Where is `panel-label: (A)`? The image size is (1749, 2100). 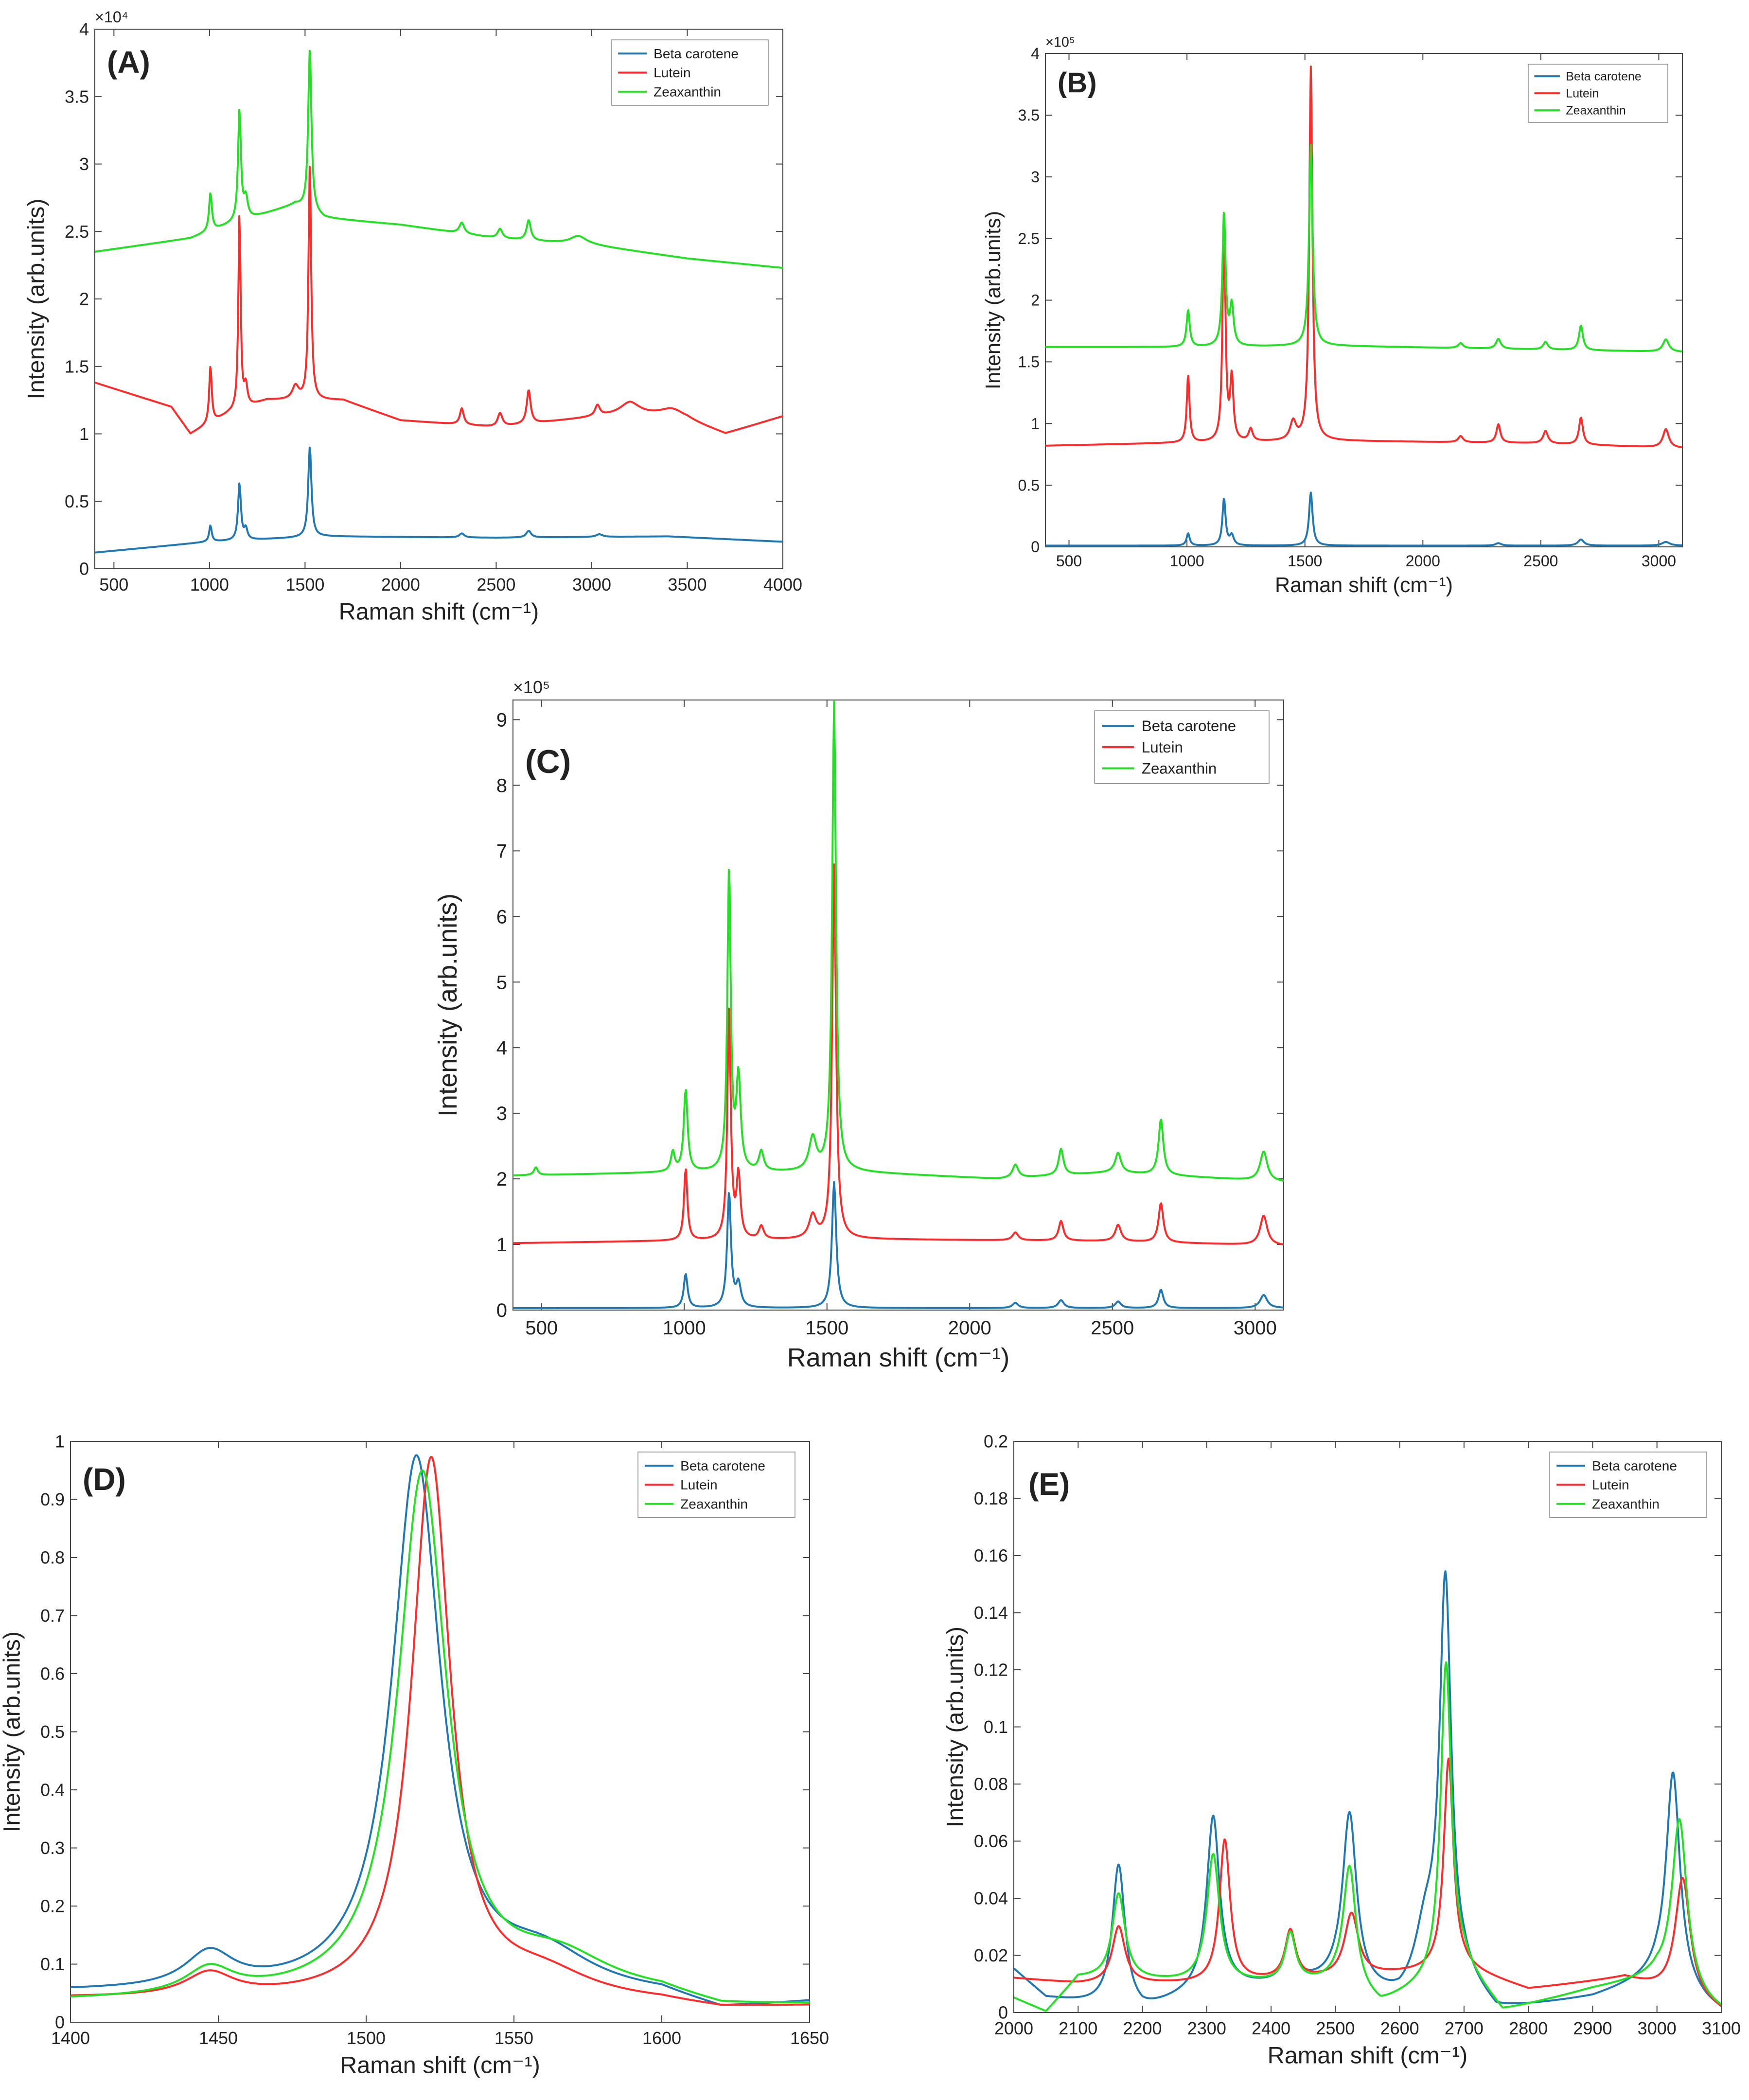 panel-label: (A) is located at coordinates (129, 62).